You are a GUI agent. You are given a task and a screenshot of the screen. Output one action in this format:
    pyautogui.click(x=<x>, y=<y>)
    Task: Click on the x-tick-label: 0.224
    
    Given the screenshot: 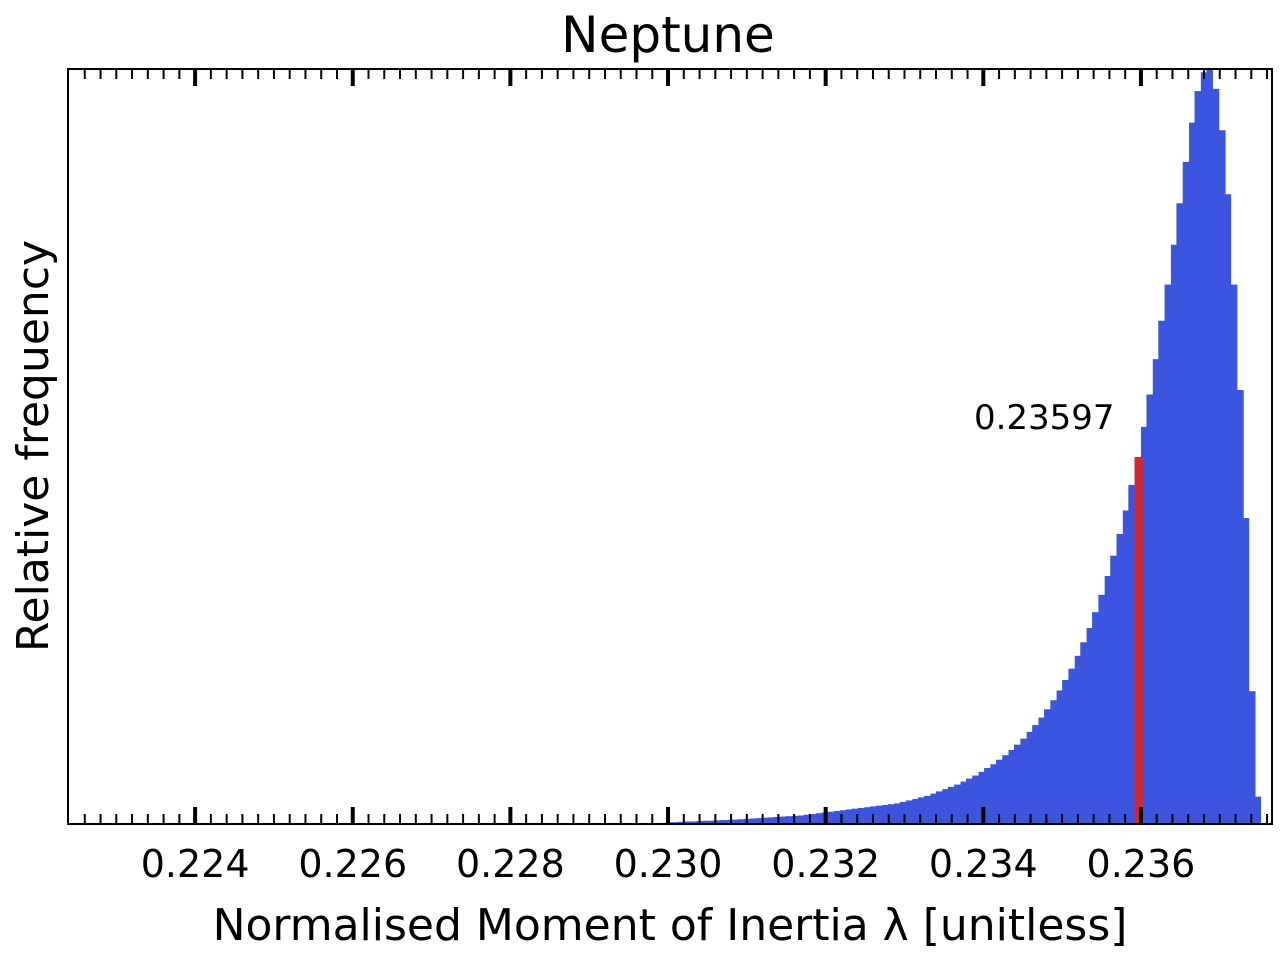 What is the action you would take?
    pyautogui.click(x=195, y=864)
    